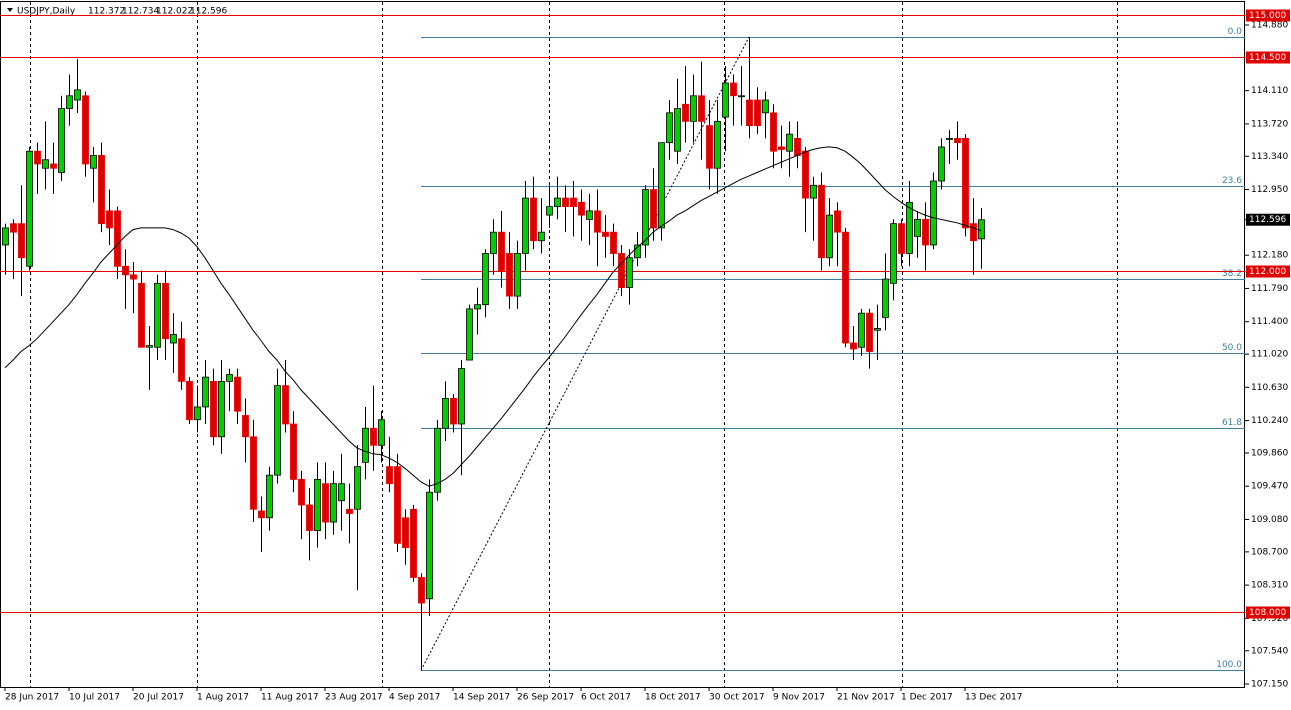 This screenshot has height=710, width=1291. What do you see at coordinates (1232, 348) in the screenshot?
I see `fib-label: 50.0` at bounding box center [1232, 348].